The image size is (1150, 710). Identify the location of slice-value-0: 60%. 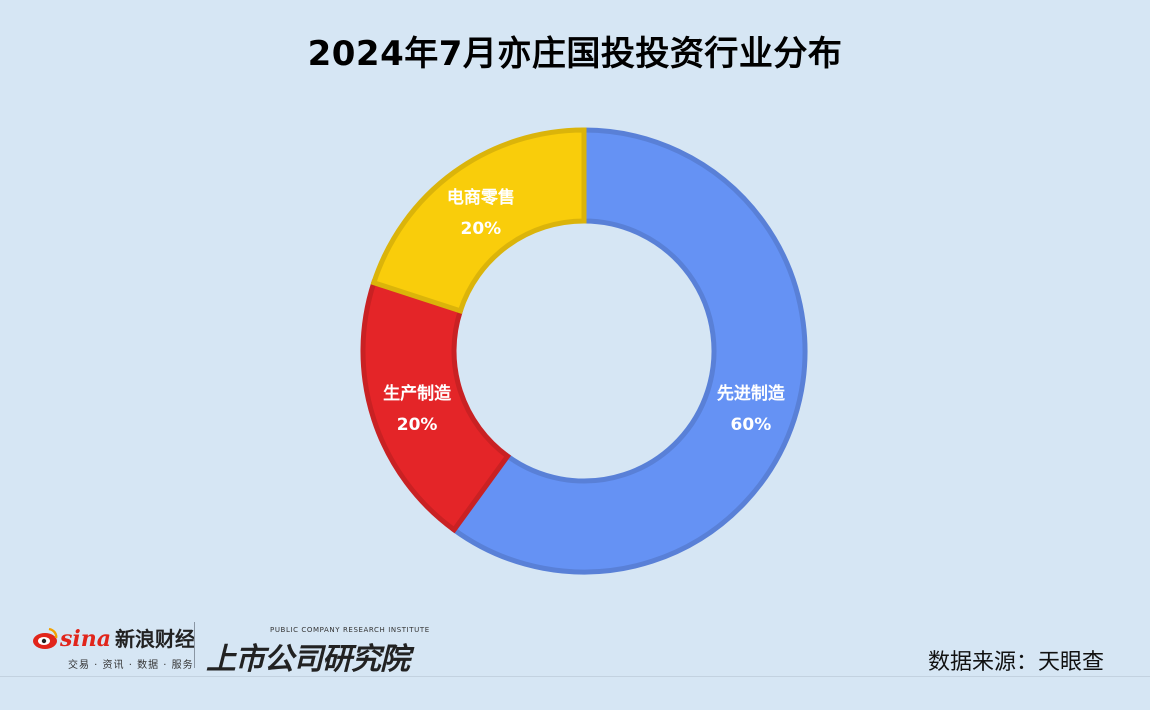
(751, 425).